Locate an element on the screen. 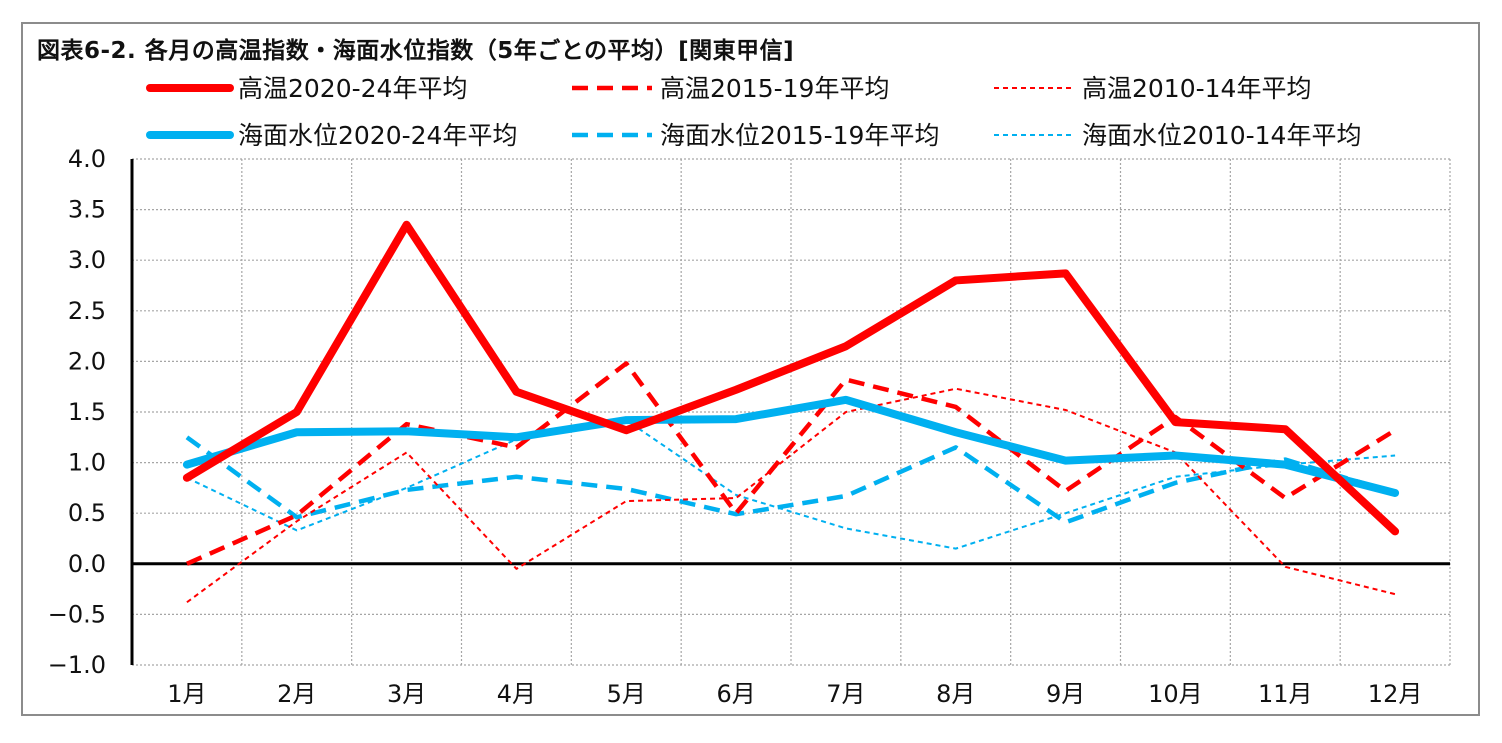 The width and height of the screenshot is (1502, 743). x-tick-label: 8月 is located at coordinates (955, 694).